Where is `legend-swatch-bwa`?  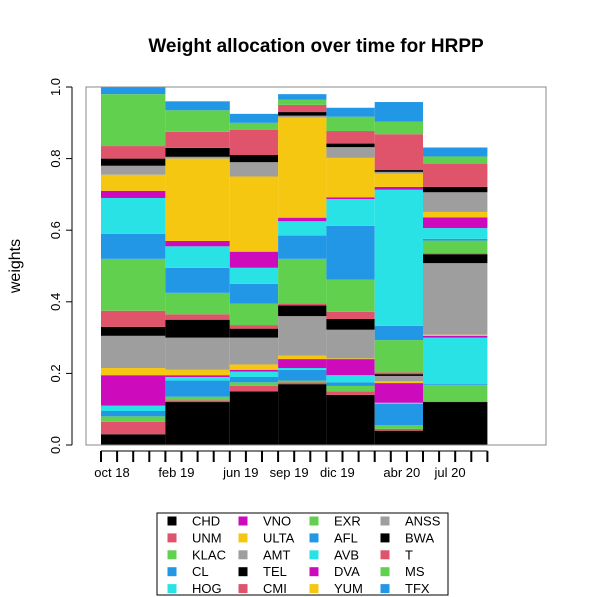
legend-swatch-bwa is located at coordinates (385, 538).